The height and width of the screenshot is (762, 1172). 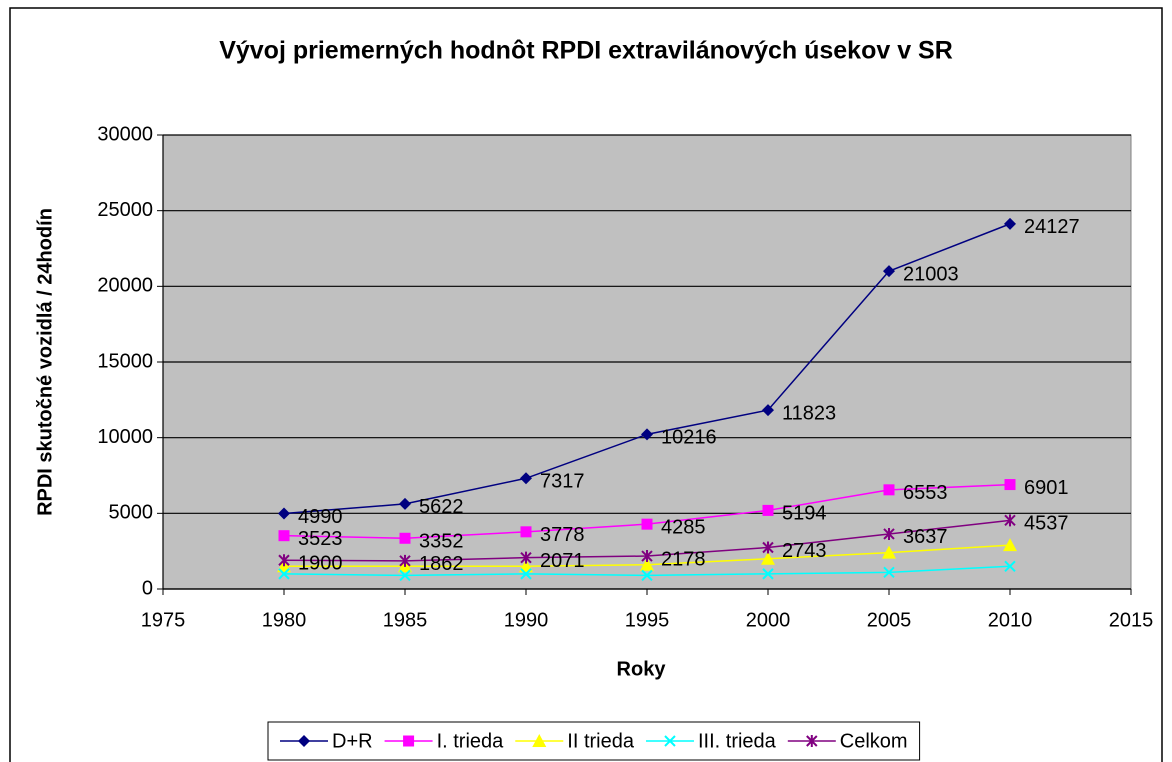 I want to click on x-tick-label: 2010, so click(x=1010, y=620).